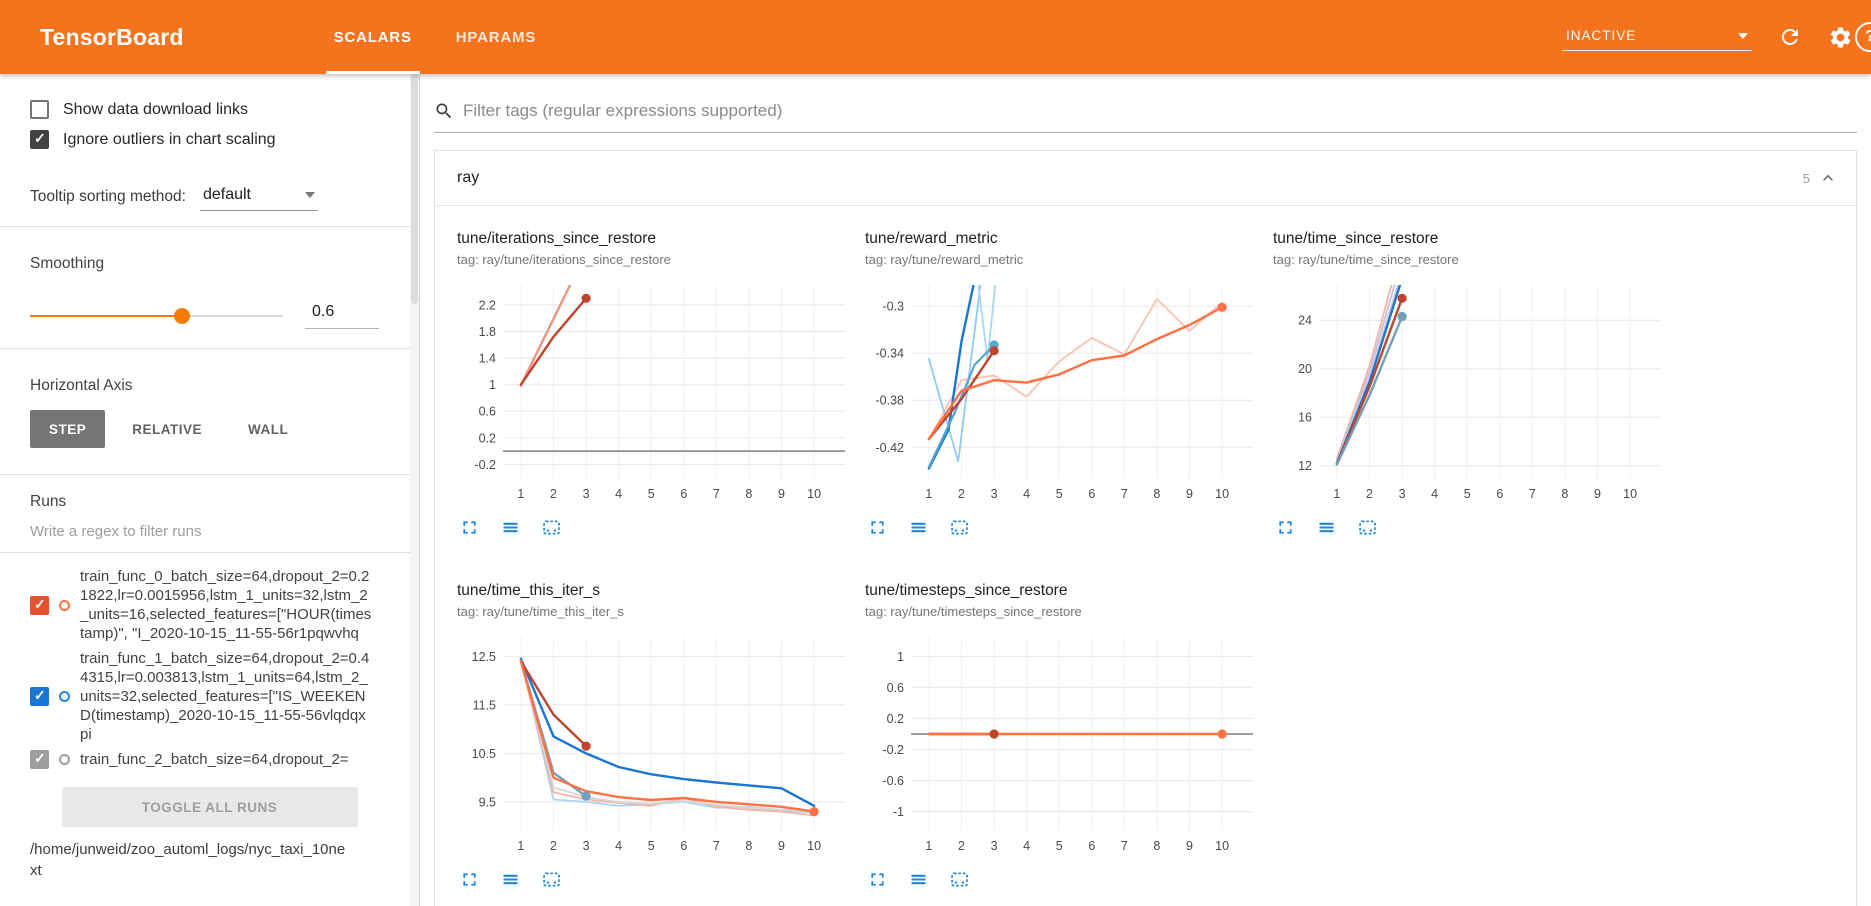 Image resolution: width=1871 pixels, height=906 pixels. Describe the element at coordinates (414, 490) in the screenshot. I see `sidebar-scrollbar` at that location.